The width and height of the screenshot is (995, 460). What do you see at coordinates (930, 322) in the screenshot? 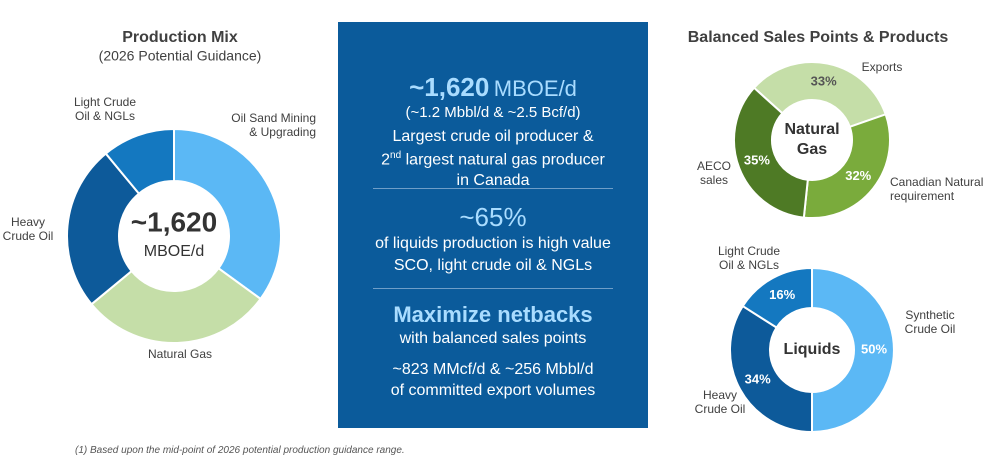
I see `category-label: Synthetic Crude Oil` at bounding box center [930, 322].